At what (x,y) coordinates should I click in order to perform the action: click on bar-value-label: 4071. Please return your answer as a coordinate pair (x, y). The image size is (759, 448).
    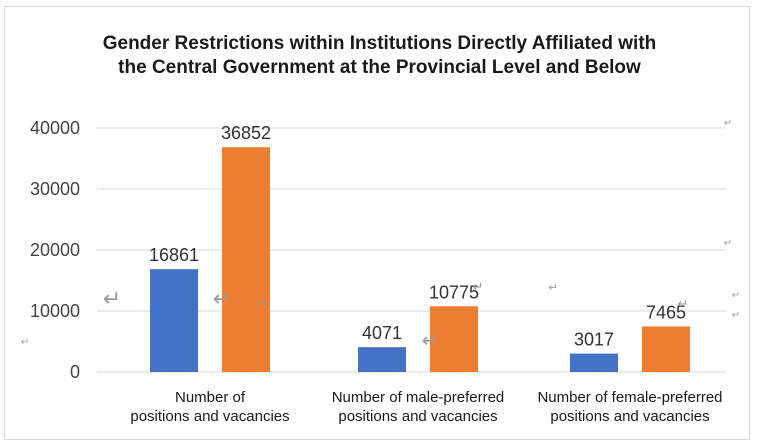
    Looking at the image, I should click on (382, 333).